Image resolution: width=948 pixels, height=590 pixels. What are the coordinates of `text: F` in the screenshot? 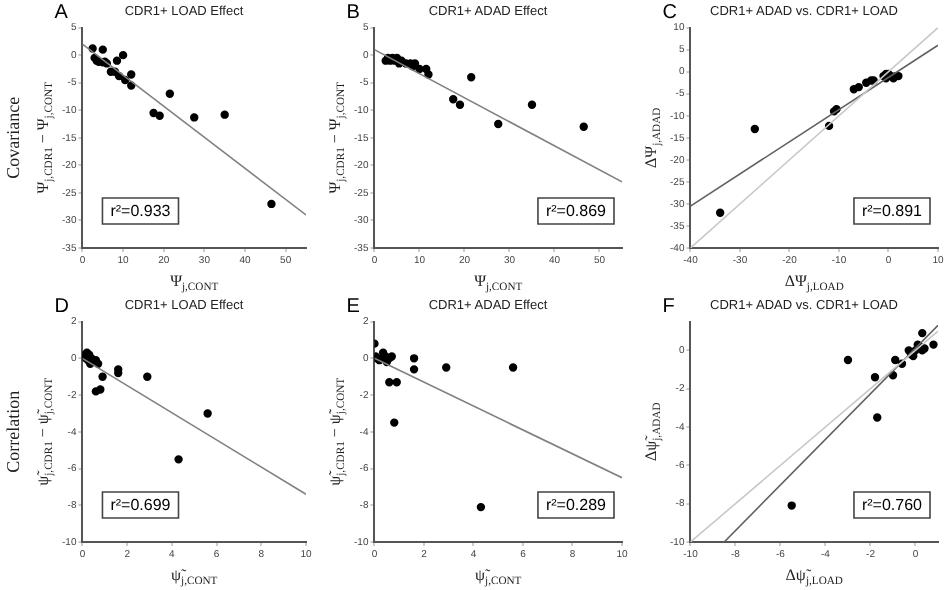 It's located at (668, 306).